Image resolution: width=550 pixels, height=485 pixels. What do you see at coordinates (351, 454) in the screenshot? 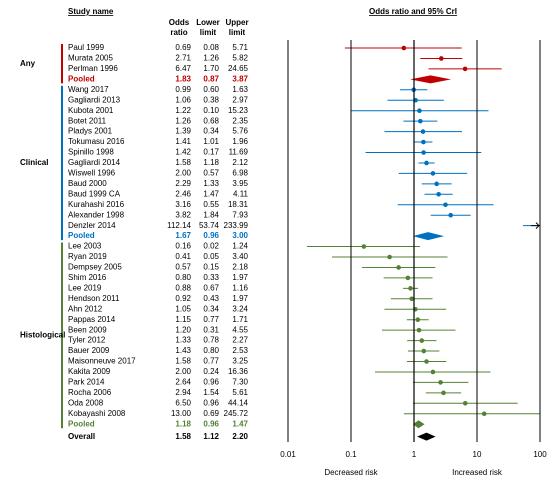
I see `x-tick-label: 0.1` at bounding box center [351, 454].